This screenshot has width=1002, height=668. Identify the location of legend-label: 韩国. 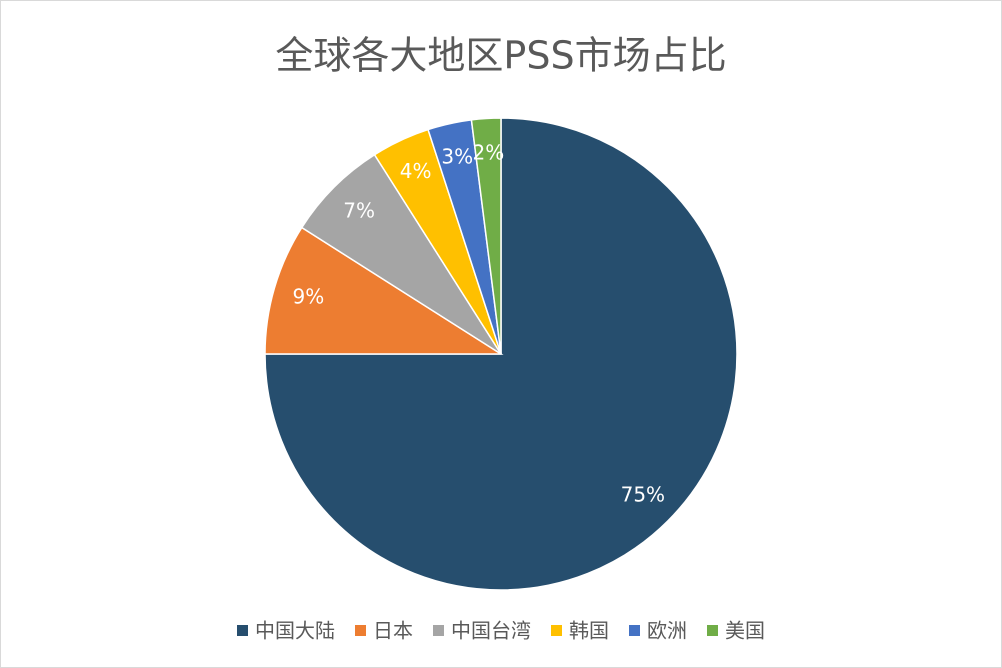
(589, 631).